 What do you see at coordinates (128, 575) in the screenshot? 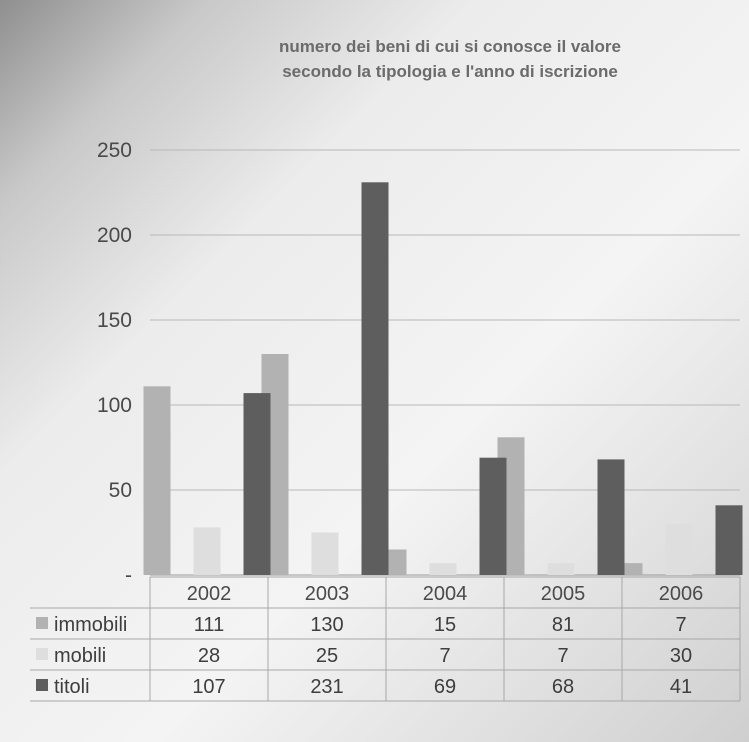
I see `y-tick-label-0: -` at bounding box center [128, 575].